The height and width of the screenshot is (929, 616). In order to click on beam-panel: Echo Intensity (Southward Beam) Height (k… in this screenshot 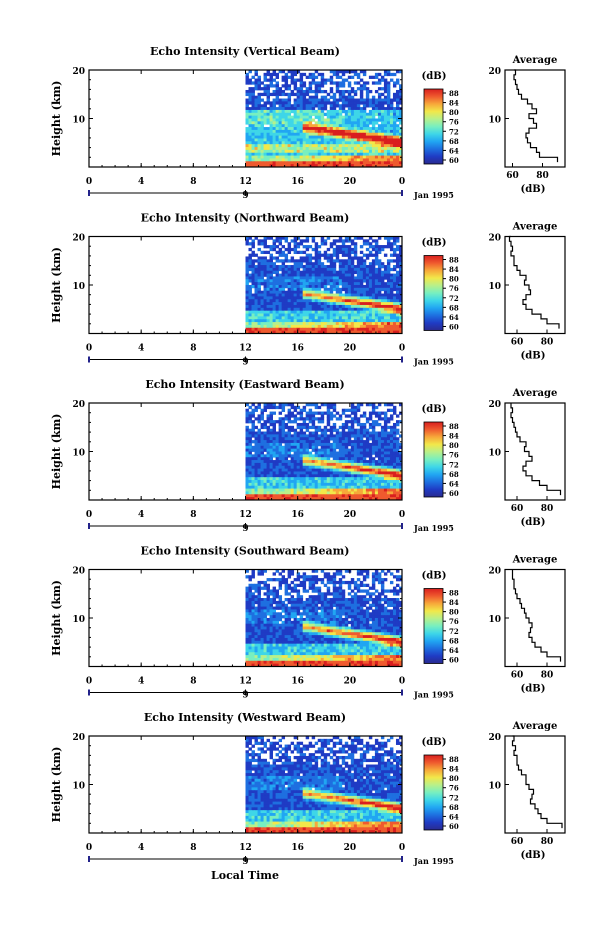, I will do `click(308, 623)`.